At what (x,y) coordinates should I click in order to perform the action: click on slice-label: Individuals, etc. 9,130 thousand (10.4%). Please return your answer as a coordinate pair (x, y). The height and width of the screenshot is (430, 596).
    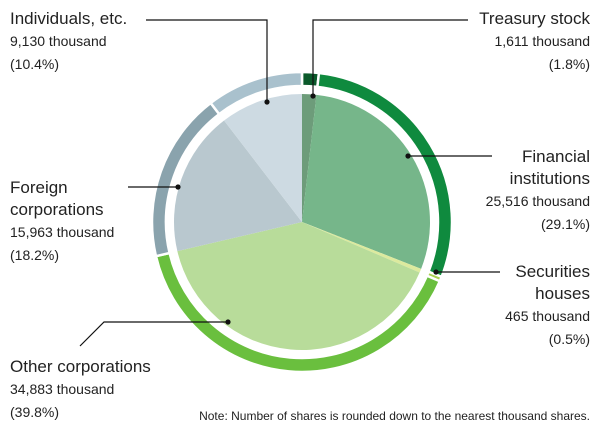
    Looking at the image, I should click on (85, 42).